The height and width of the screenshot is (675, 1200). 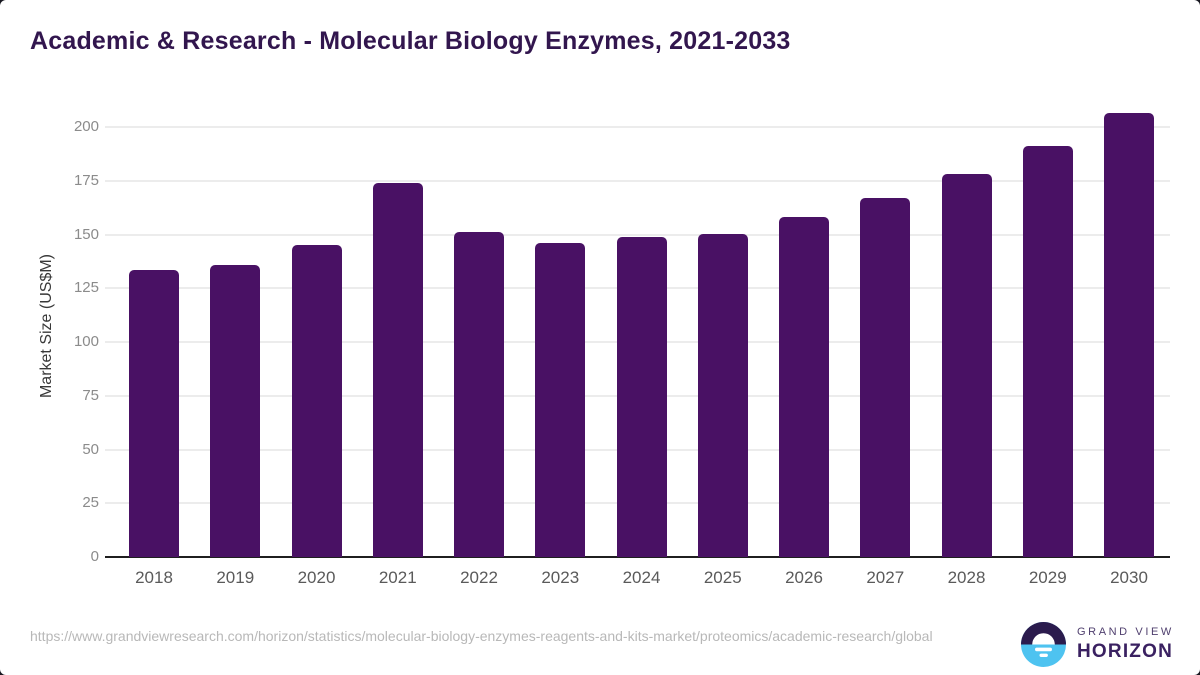 I want to click on logo-text-horizon: HORIZON, so click(x=1125, y=651).